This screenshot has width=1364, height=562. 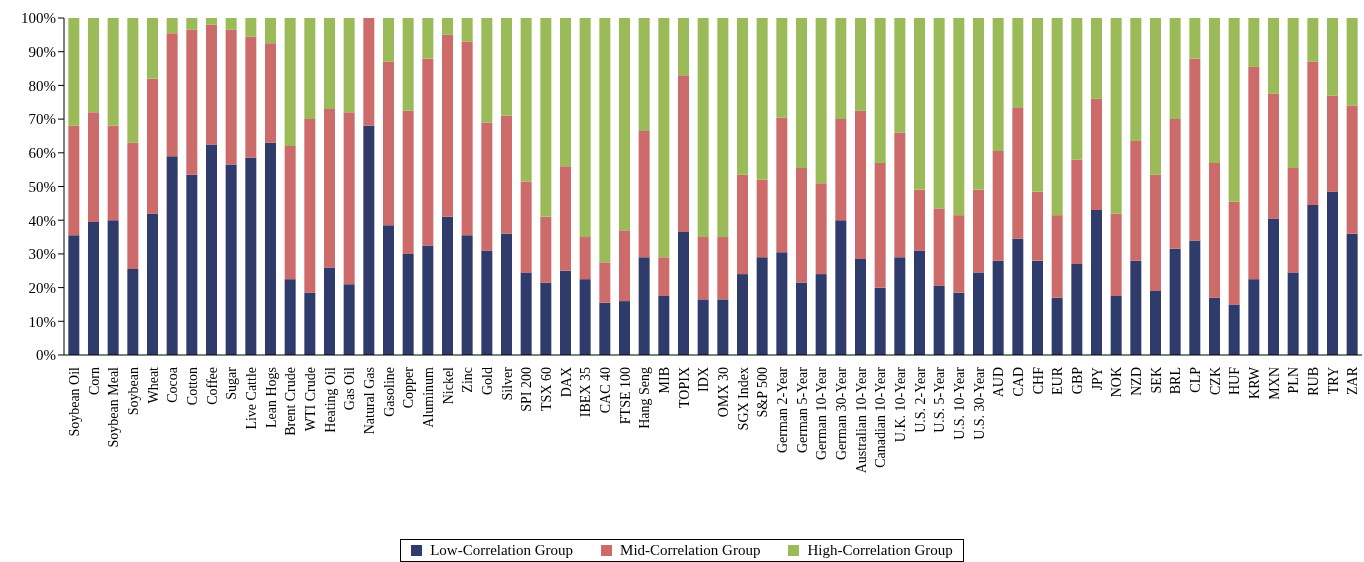 I want to click on x-tick-label: Sugar, so click(x=232, y=383).